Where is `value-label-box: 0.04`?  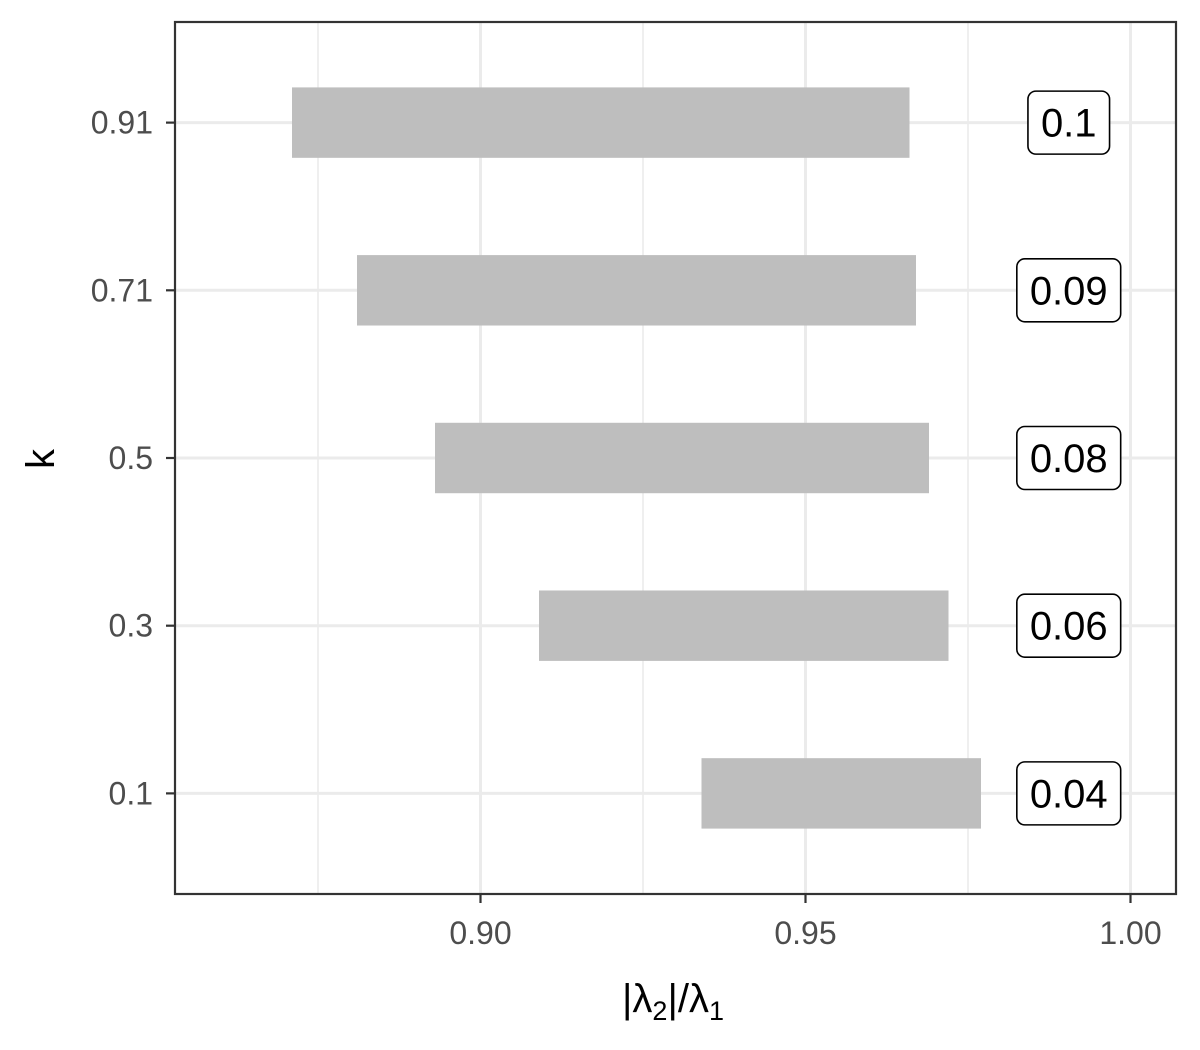 value-label-box: 0.04 is located at coordinates (1069, 793).